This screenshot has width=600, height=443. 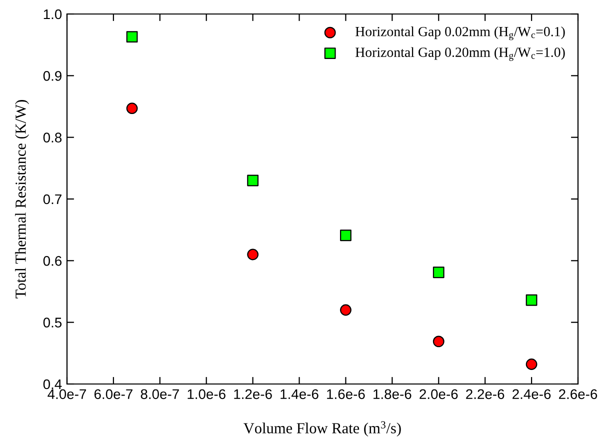 What do you see at coordinates (53, 14) in the screenshot?
I see `y-tick-label: 1.0` at bounding box center [53, 14].